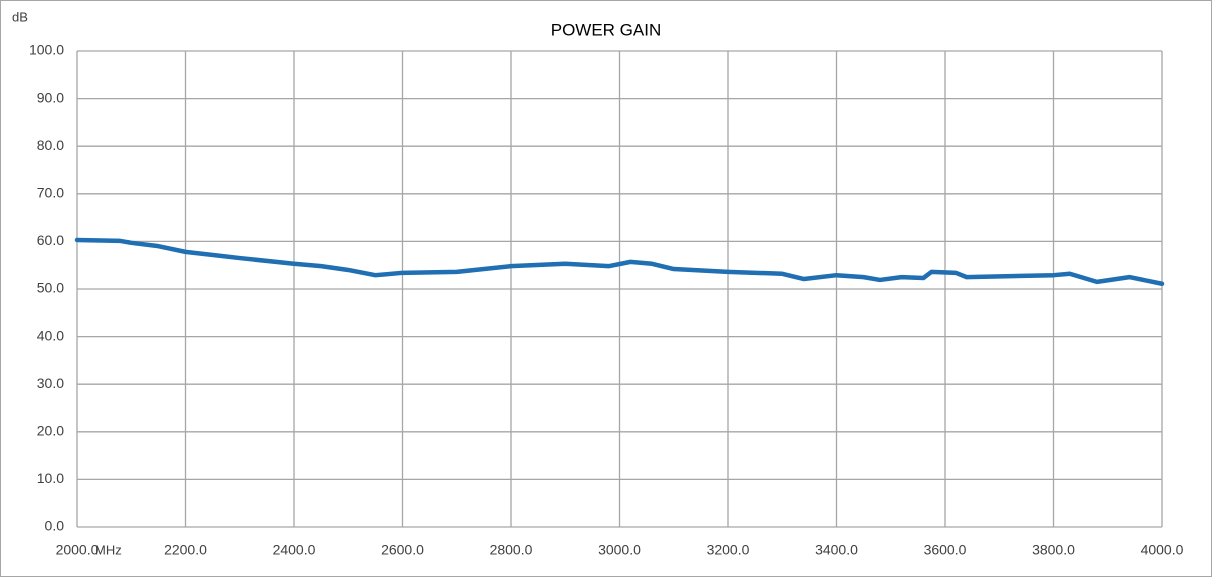 The height and width of the screenshot is (577, 1212). Describe the element at coordinates (511, 550) in the screenshot. I see `x-tick-label: 2800.0` at that location.